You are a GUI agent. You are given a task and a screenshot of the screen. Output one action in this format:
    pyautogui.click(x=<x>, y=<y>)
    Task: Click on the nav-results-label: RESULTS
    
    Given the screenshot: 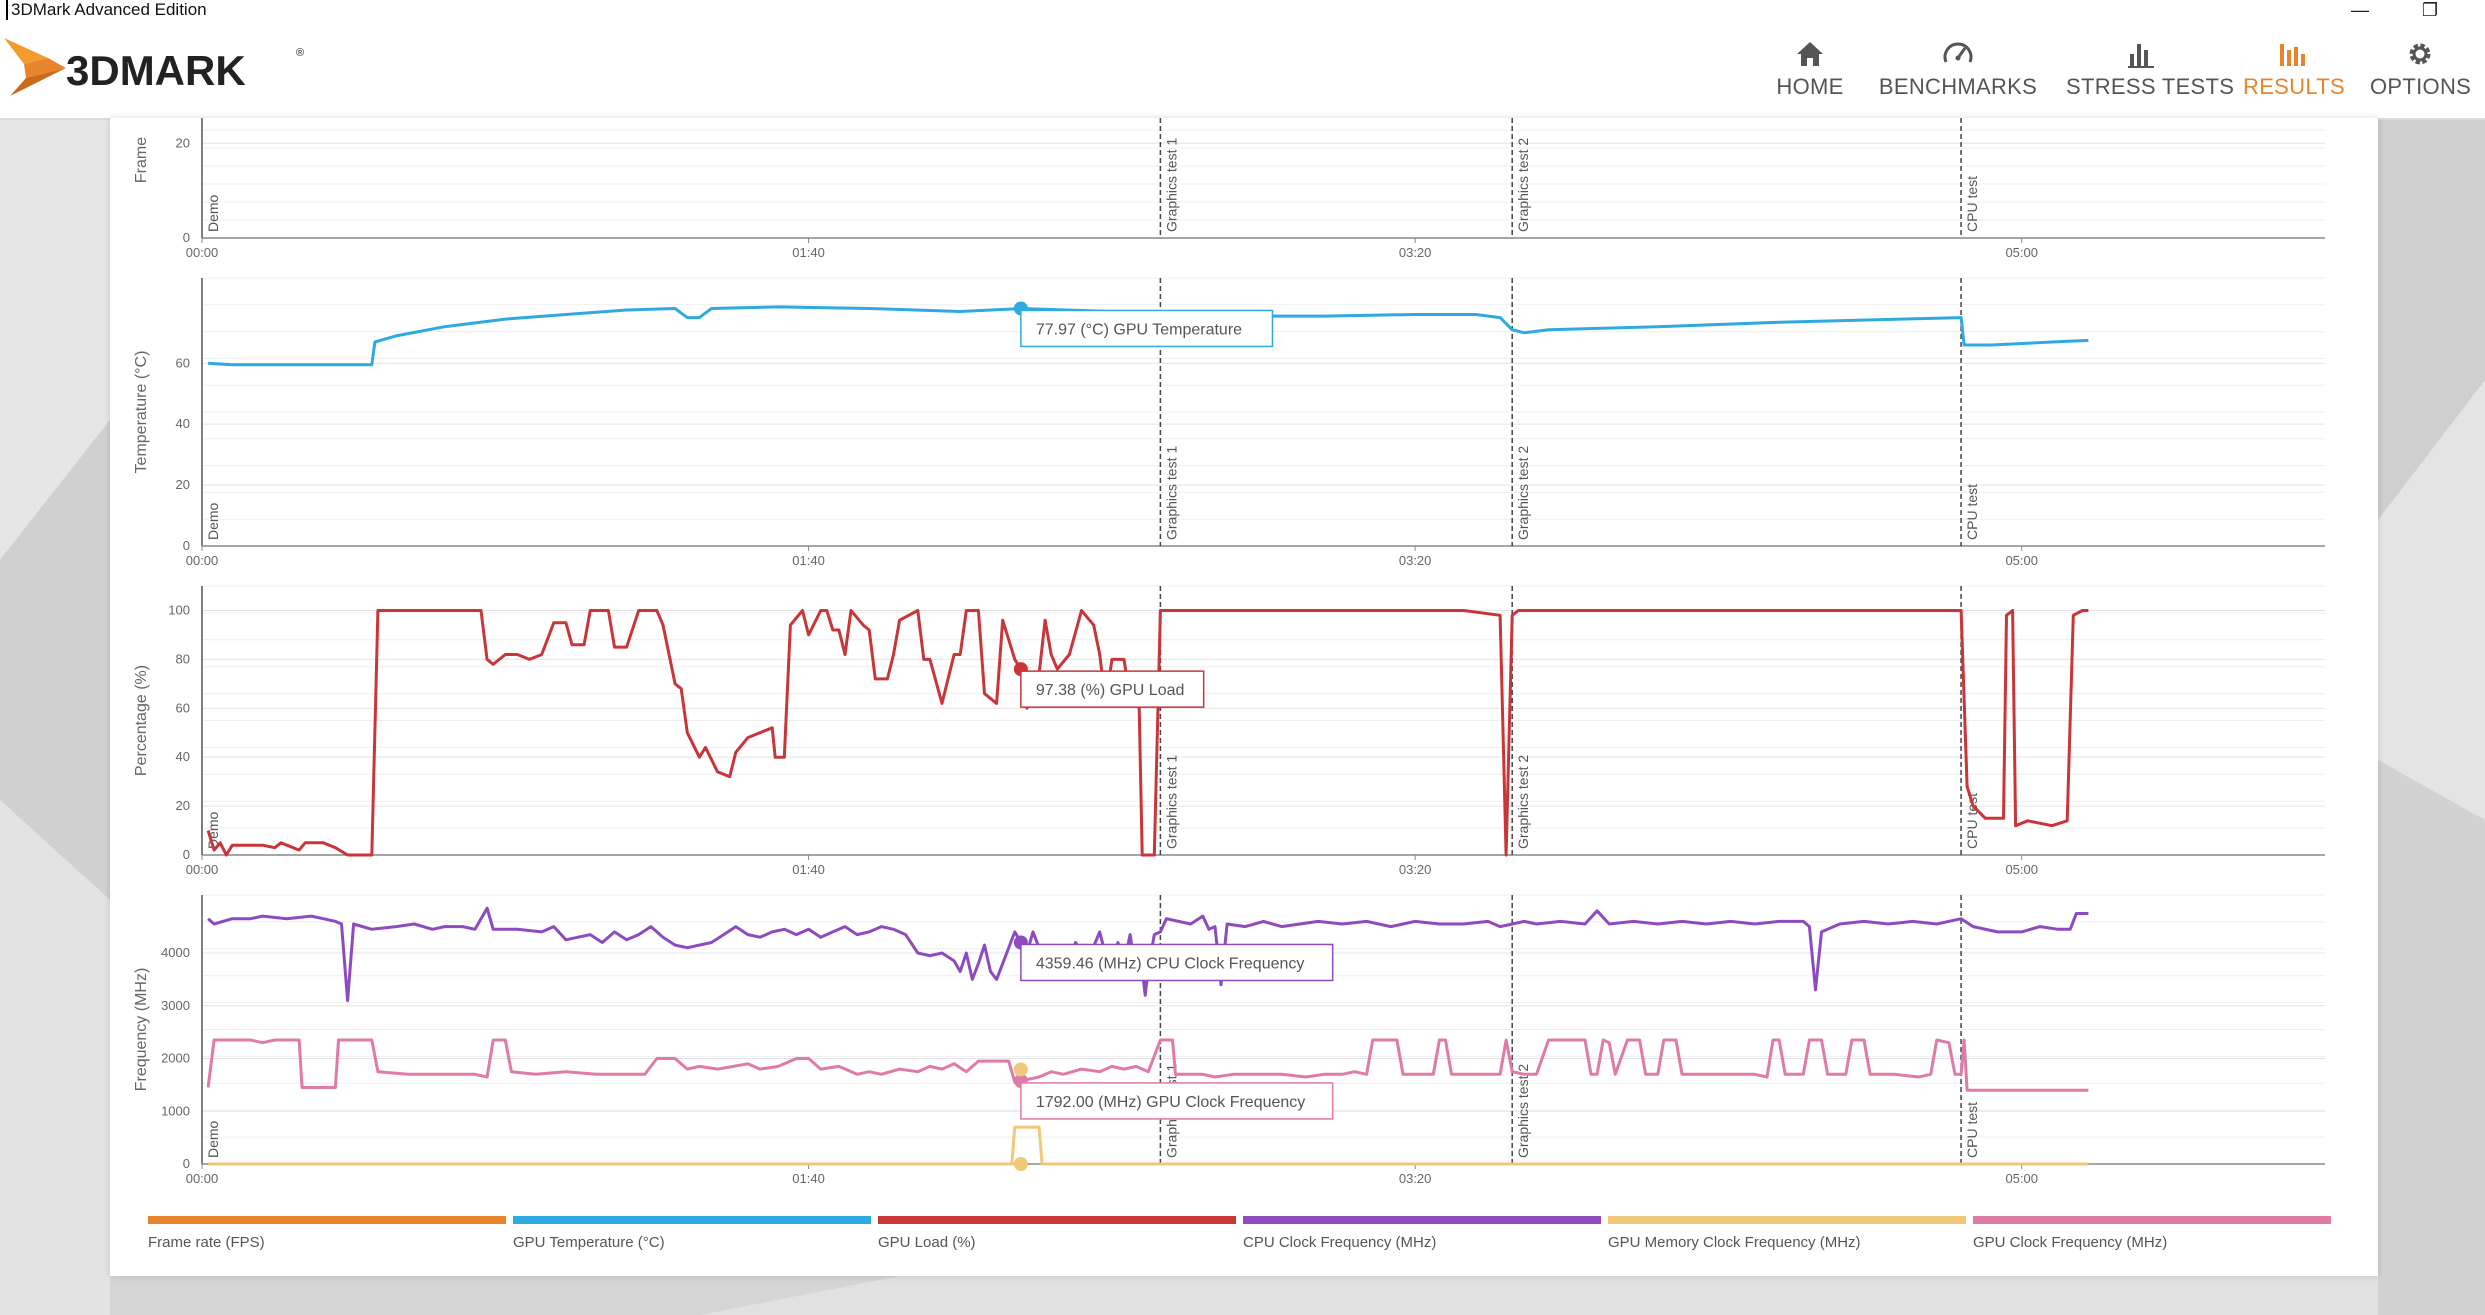 What is the action you would take?
    pyautogui.click(x=2294, y=86)
    